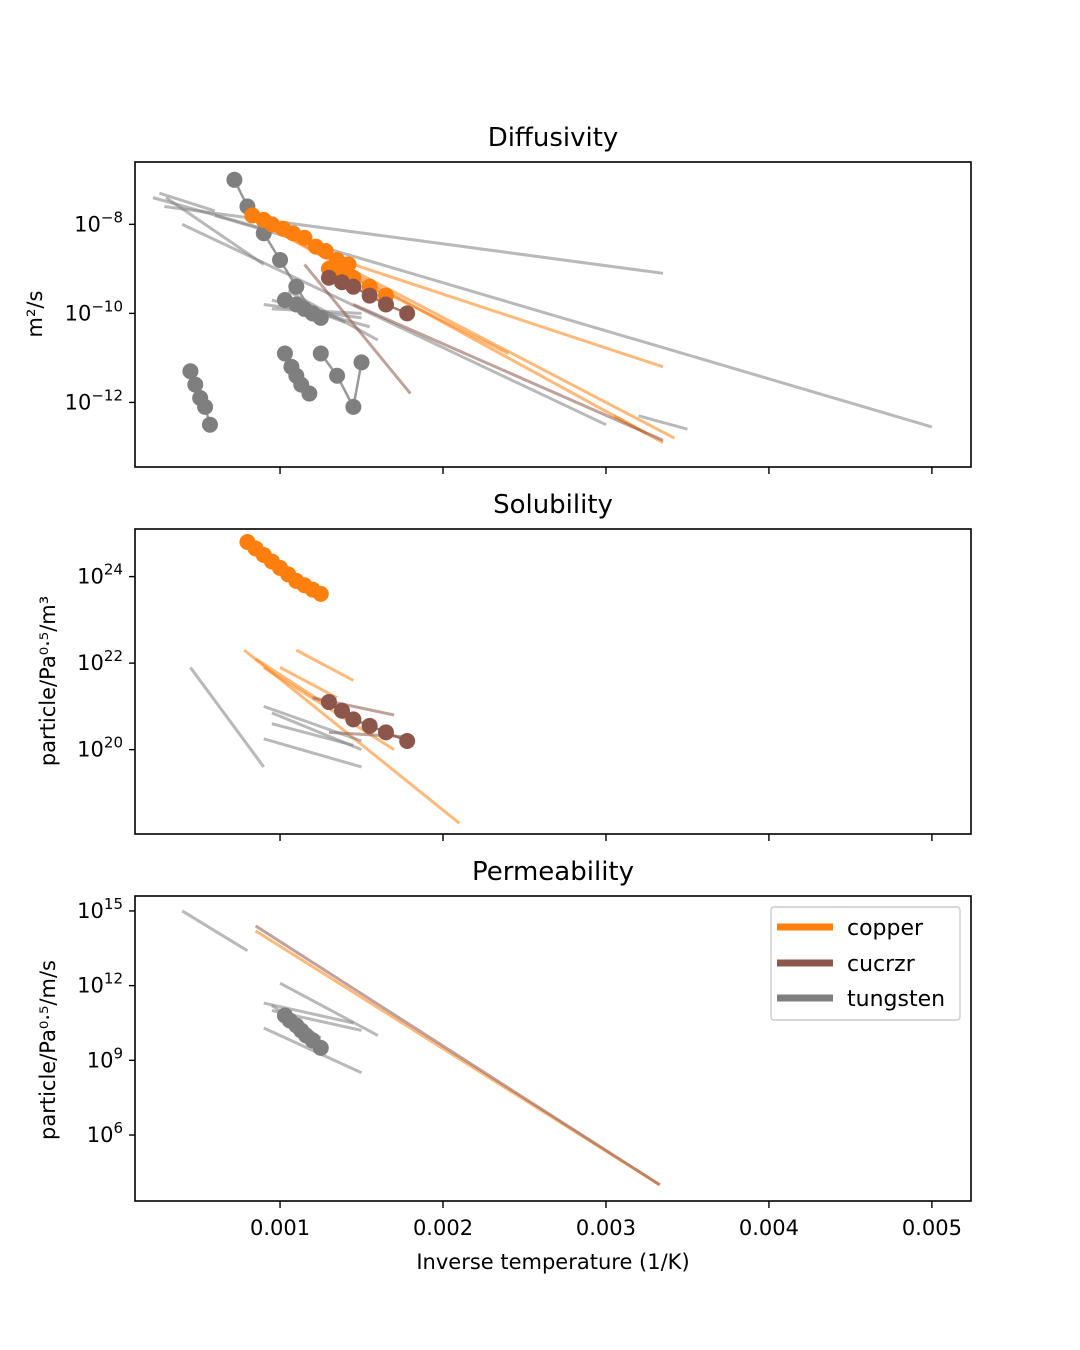 The height and width of the screenshot is (1350, 1080). Describe the element at coordinates (100, 748) in the screenshot. I see `y-tick-label: 10²⁰` at that location.